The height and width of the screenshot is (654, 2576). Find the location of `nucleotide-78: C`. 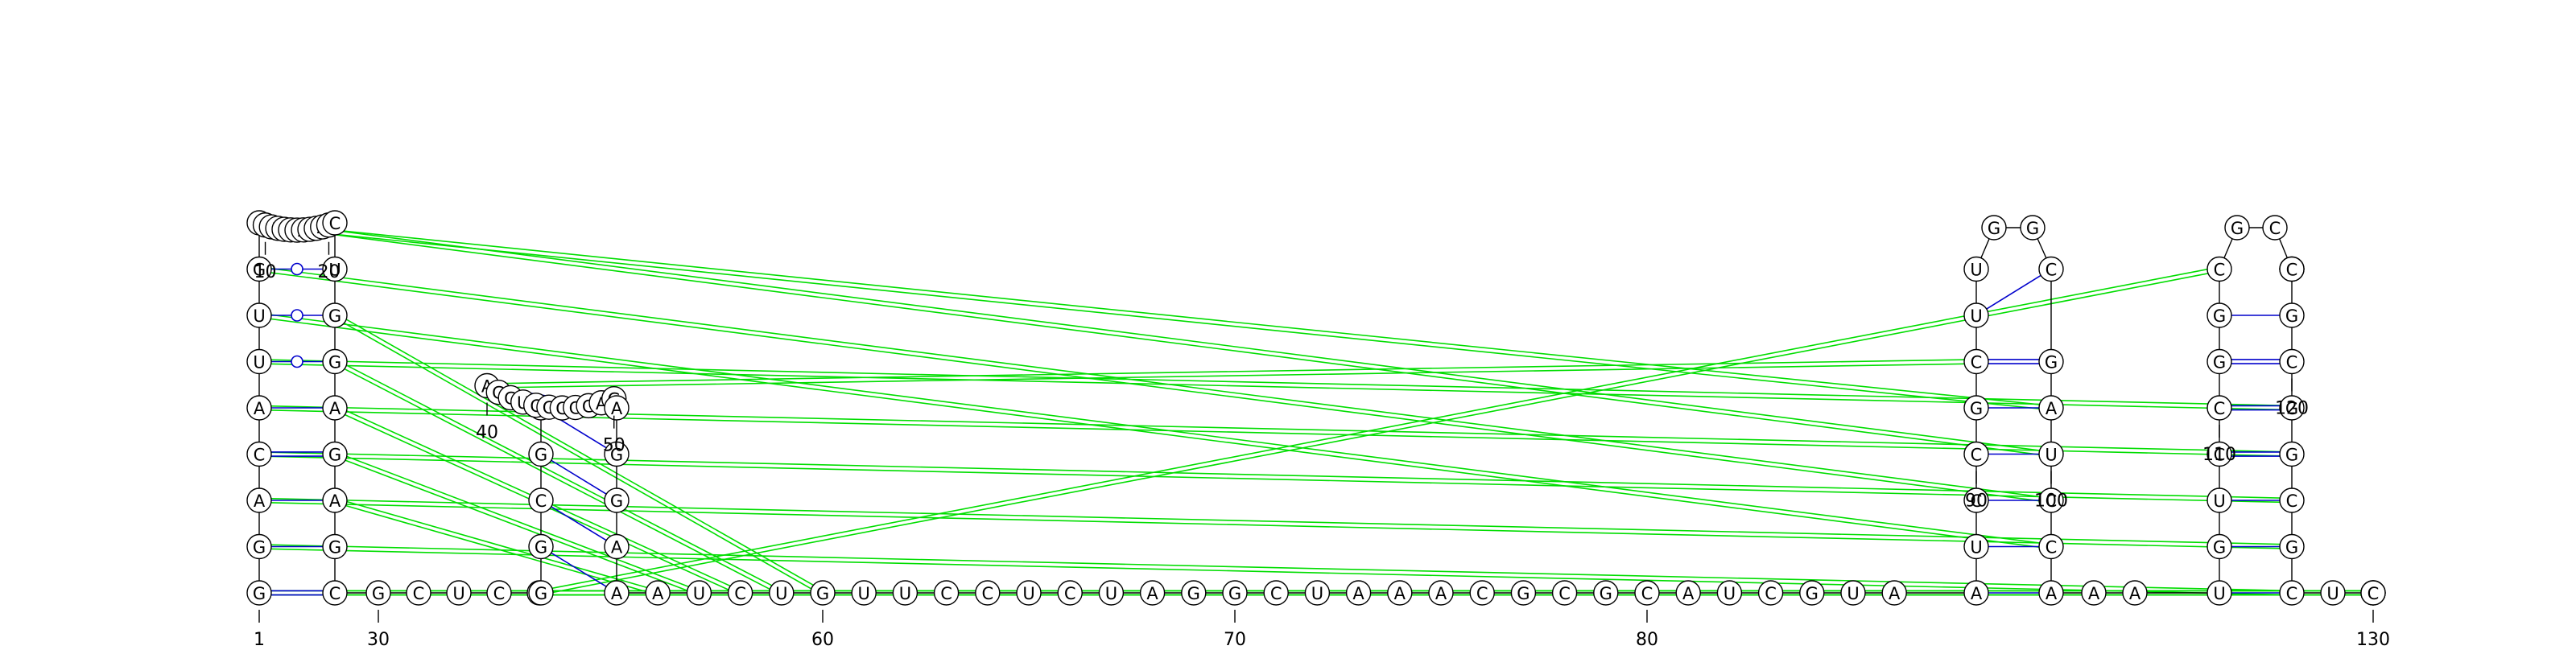

nucleotide-78: C is located at coordinates (1564, 593).